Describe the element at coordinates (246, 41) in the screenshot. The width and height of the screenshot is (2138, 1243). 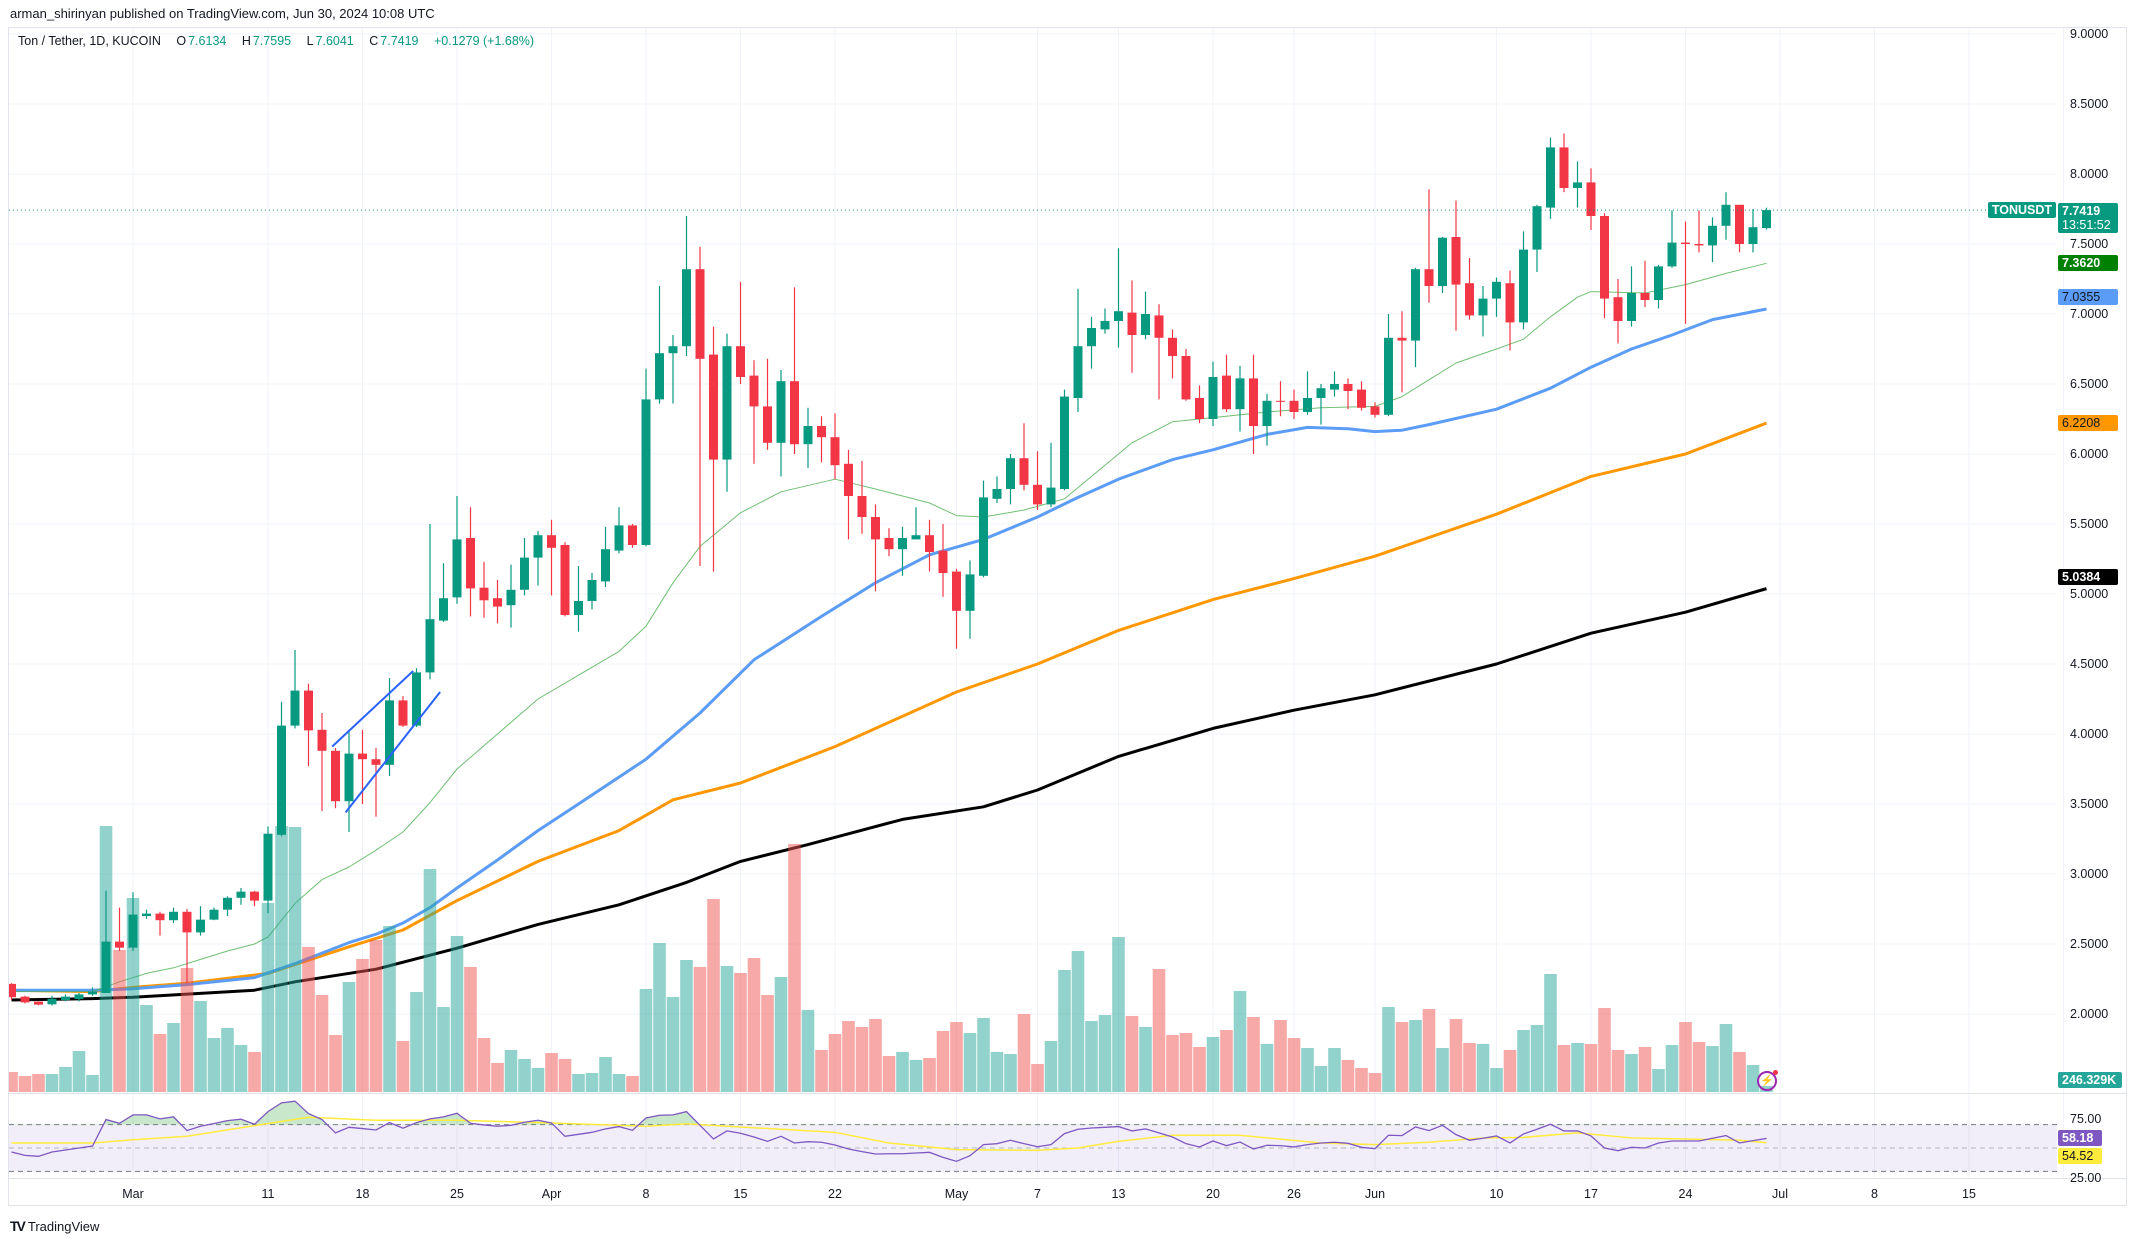
I see `high-label: H` at that location.